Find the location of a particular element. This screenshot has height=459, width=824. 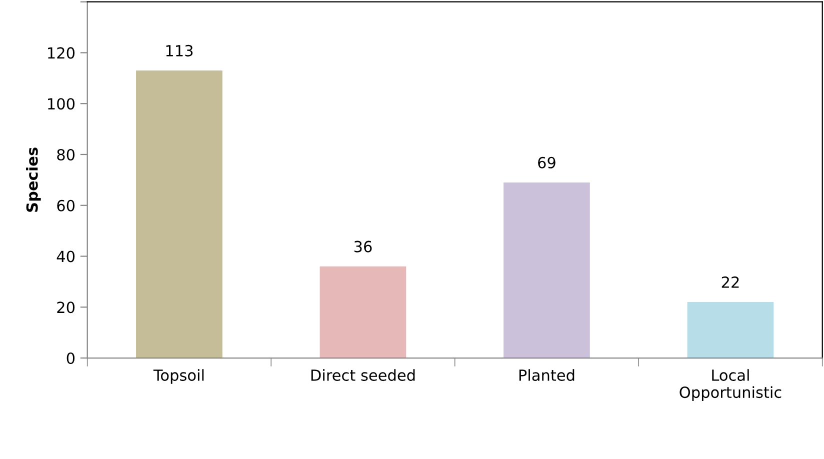

data-label: 113 is located at coordinates (179, 50).